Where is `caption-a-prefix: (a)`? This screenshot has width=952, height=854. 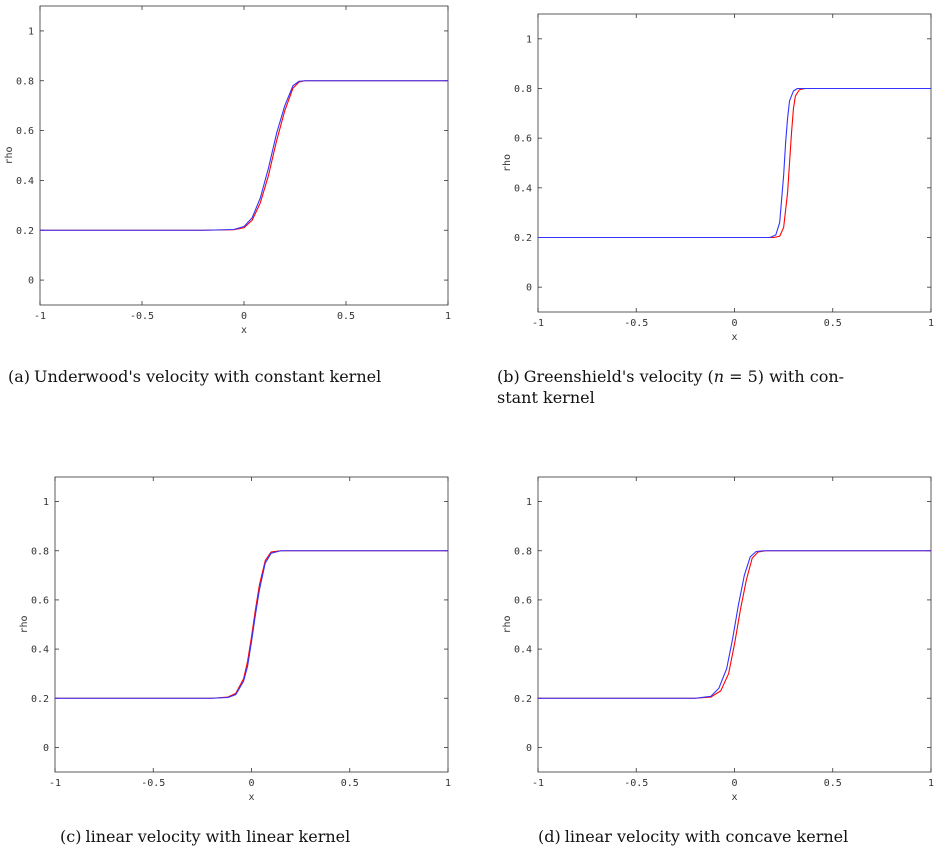 caption-a-prefix: (a) is located at coordinates (19, 376).